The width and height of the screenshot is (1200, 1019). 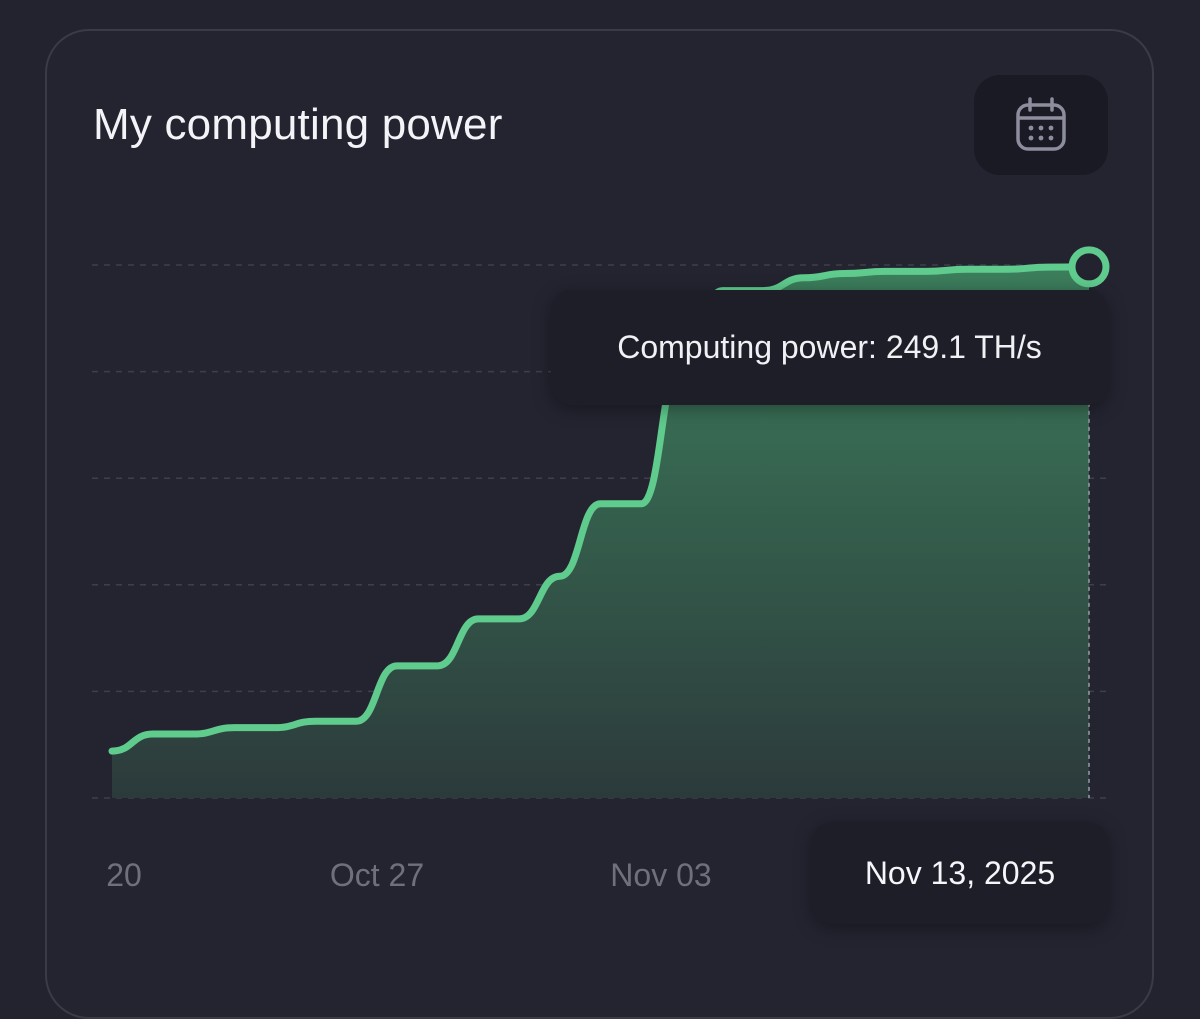 I want to click on calendar-button, so click(x=1041, y=125).